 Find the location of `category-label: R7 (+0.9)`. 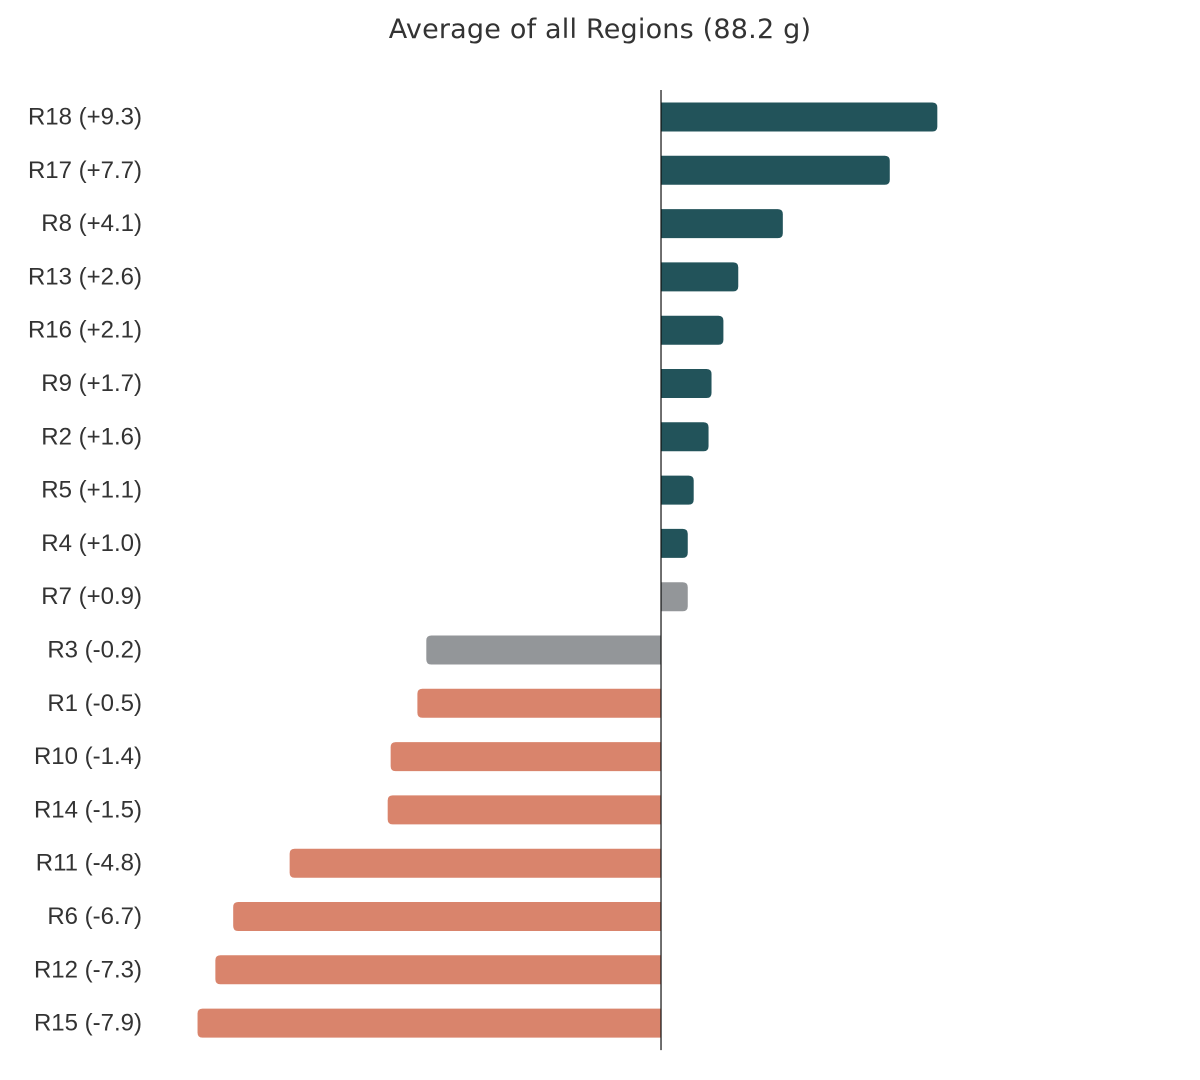

category-label: R7 (+0.9) is located at coordinates (91, 596).